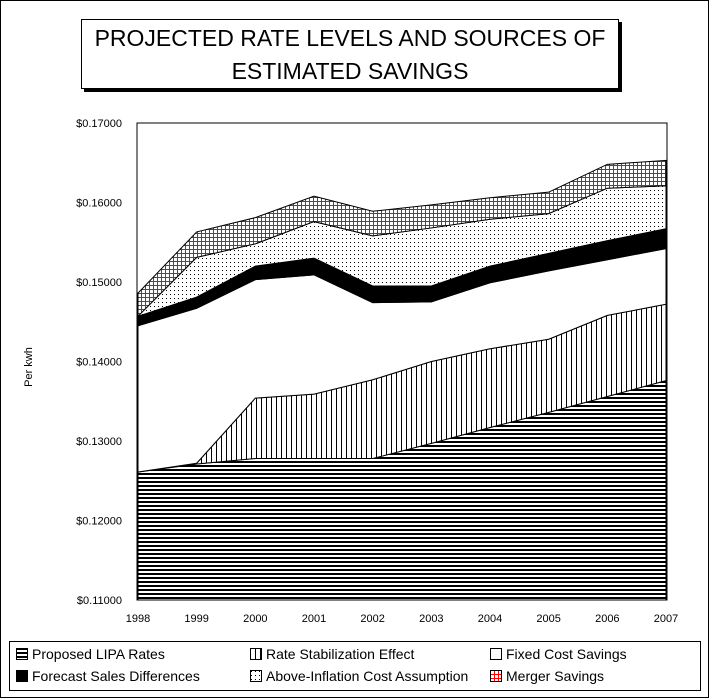 The image size is (709, 698). Describe the element at coordinates (99, 522) in the screenshot. I see `y-tick-label: $0.12000` at that location.